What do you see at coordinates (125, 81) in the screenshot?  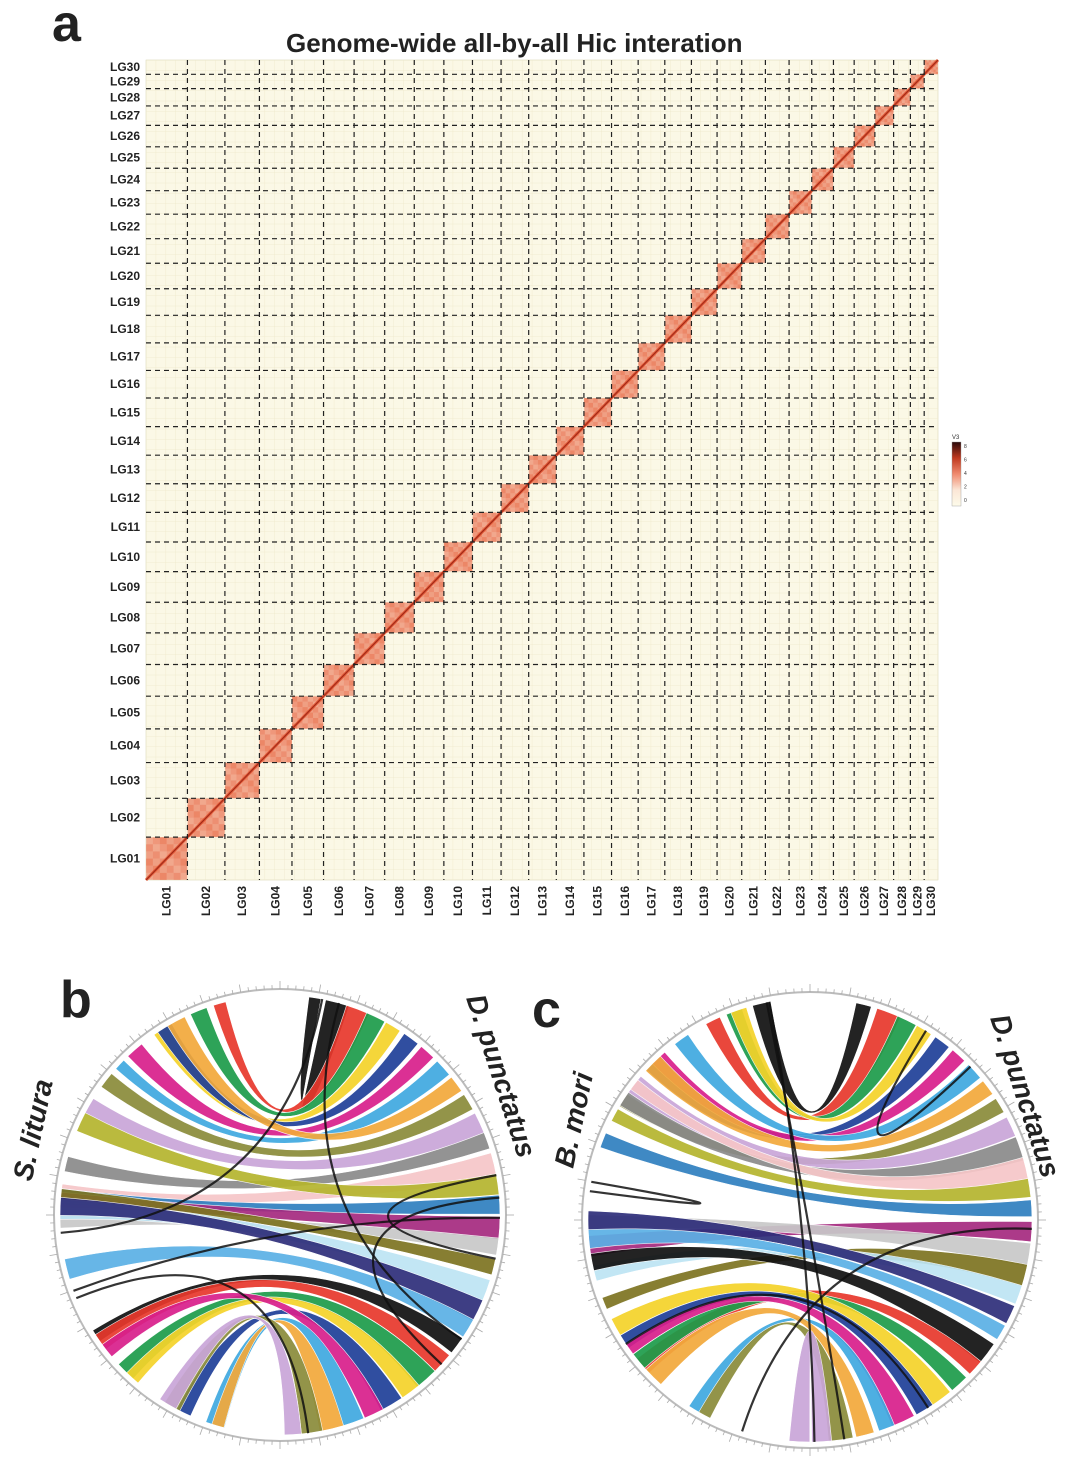 I see `y-tick-label: LG29` at bounding box center [125, 81].